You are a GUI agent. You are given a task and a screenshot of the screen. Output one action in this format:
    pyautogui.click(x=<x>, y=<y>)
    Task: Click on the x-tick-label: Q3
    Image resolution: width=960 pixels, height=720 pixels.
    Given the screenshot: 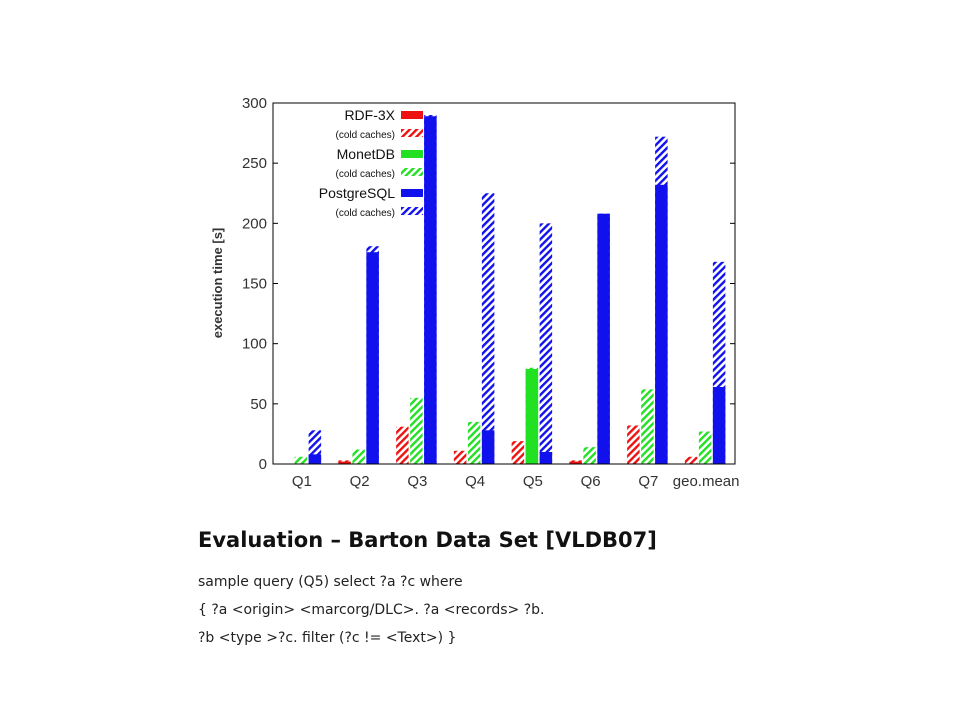 What is the action you would take?
    pyautogui.click(x=417, y=481)
    